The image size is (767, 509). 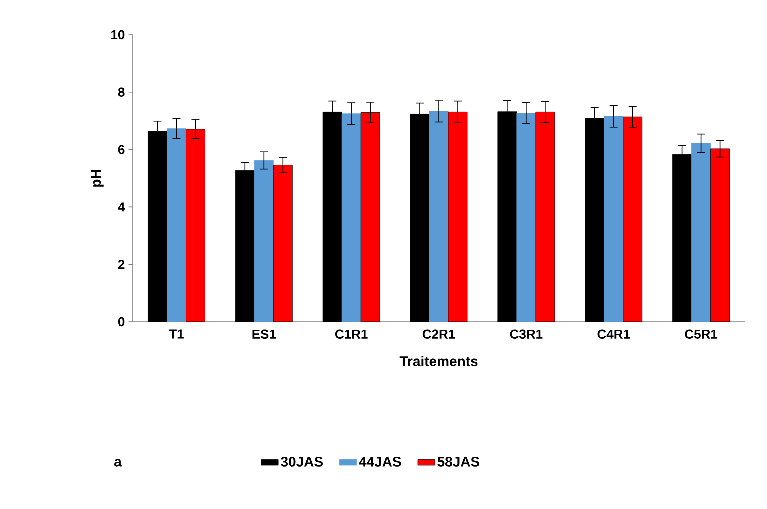 What do you see at coordinates (614, 335) in the screenshot?
I see `x-tick-label: C4R1` at bounding box center [614, 335].